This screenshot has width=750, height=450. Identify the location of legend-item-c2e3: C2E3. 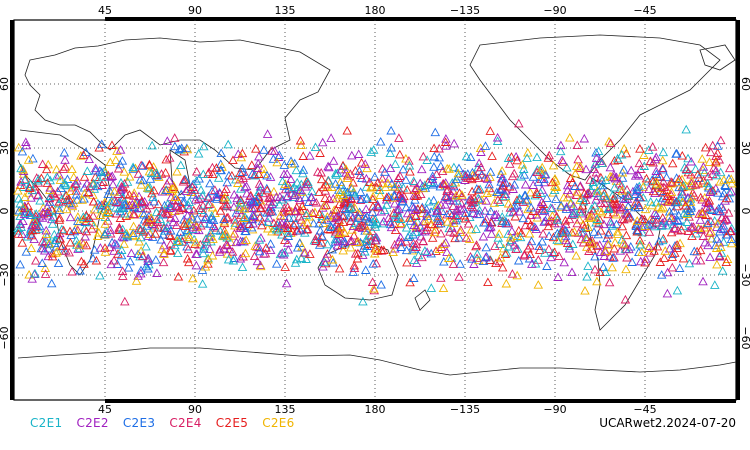
(139, 423).